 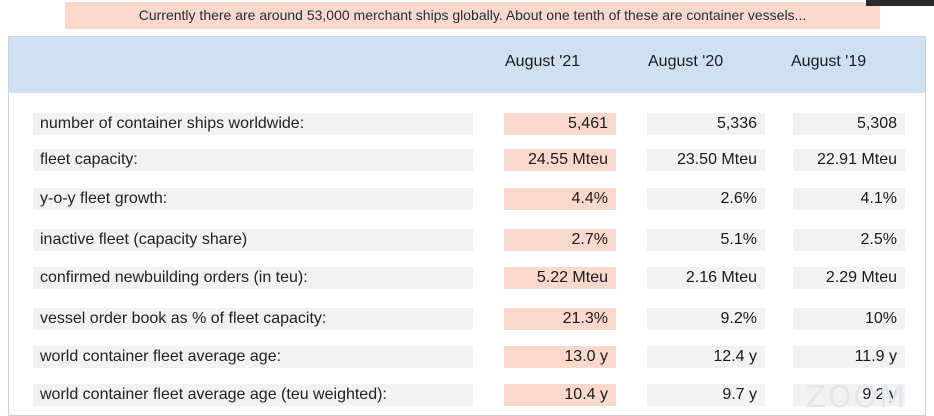 What do you see at coordinates (467, 65) in the screenshot?
I see `table-header-band: August '21 August '20 August '19` at bounding box center [467, 65].